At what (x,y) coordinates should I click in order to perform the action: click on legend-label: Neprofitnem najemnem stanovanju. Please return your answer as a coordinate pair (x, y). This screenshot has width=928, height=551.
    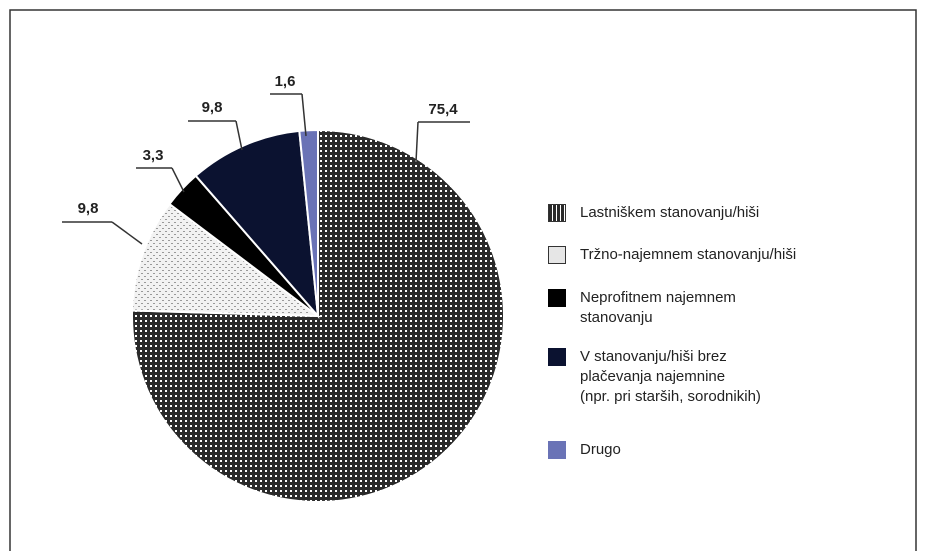
    Looking at the image, I should click on (658, 307).